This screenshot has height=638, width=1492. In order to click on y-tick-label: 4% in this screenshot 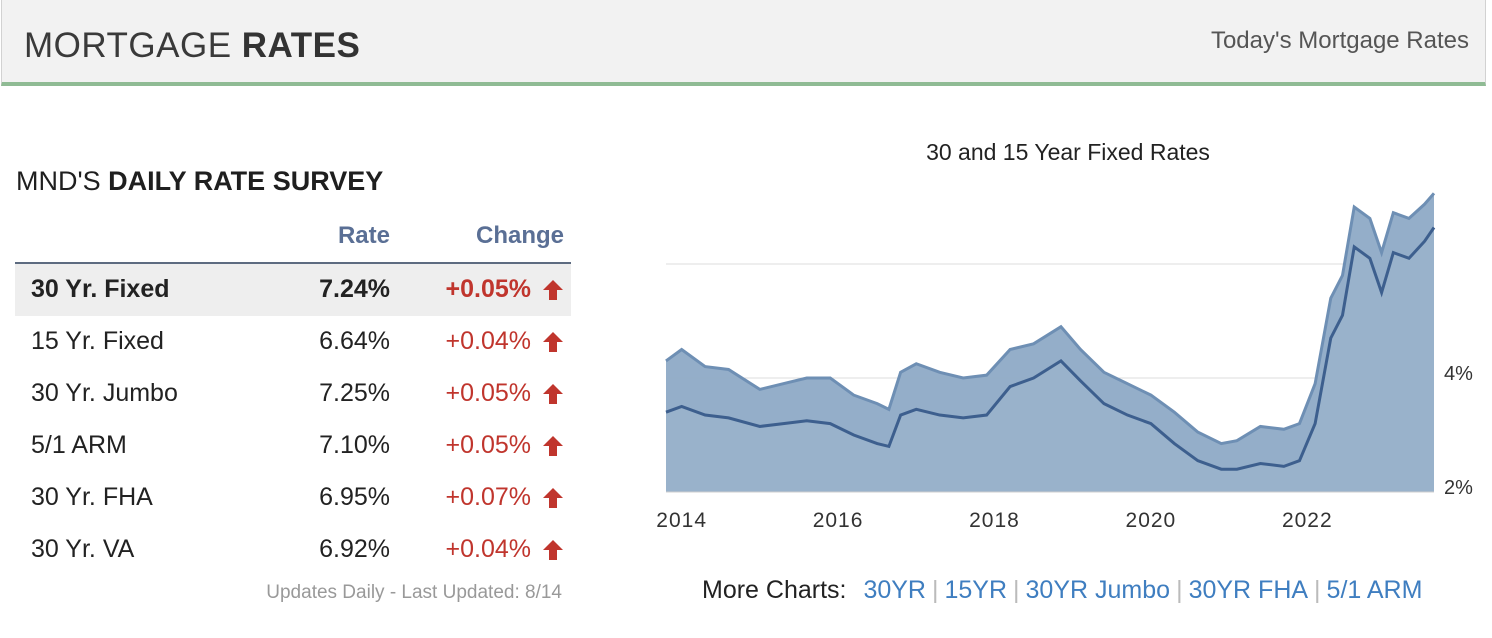, I will do `click(1458, 374)`.